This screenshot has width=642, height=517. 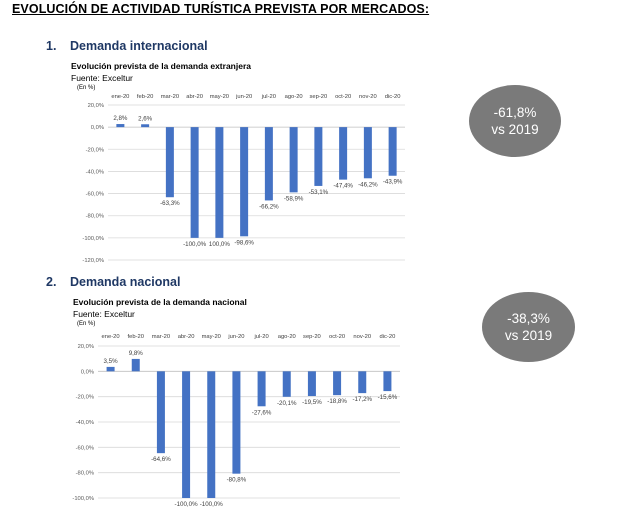 I want to click on bar-value-label: -66,2%, so click(x=269, y=206).